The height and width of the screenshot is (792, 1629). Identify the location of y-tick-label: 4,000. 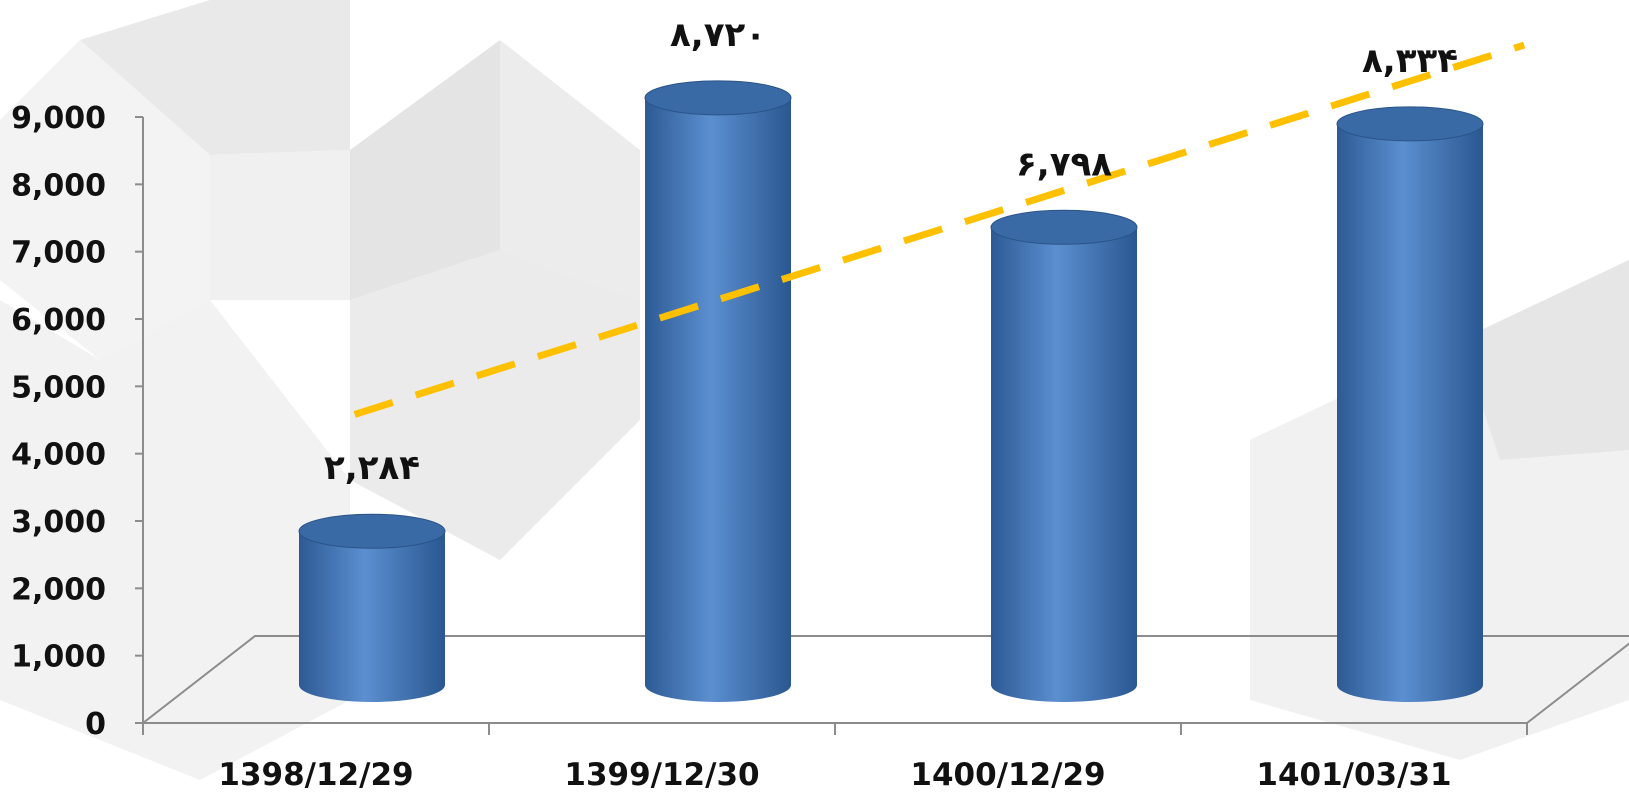
(58, 455).